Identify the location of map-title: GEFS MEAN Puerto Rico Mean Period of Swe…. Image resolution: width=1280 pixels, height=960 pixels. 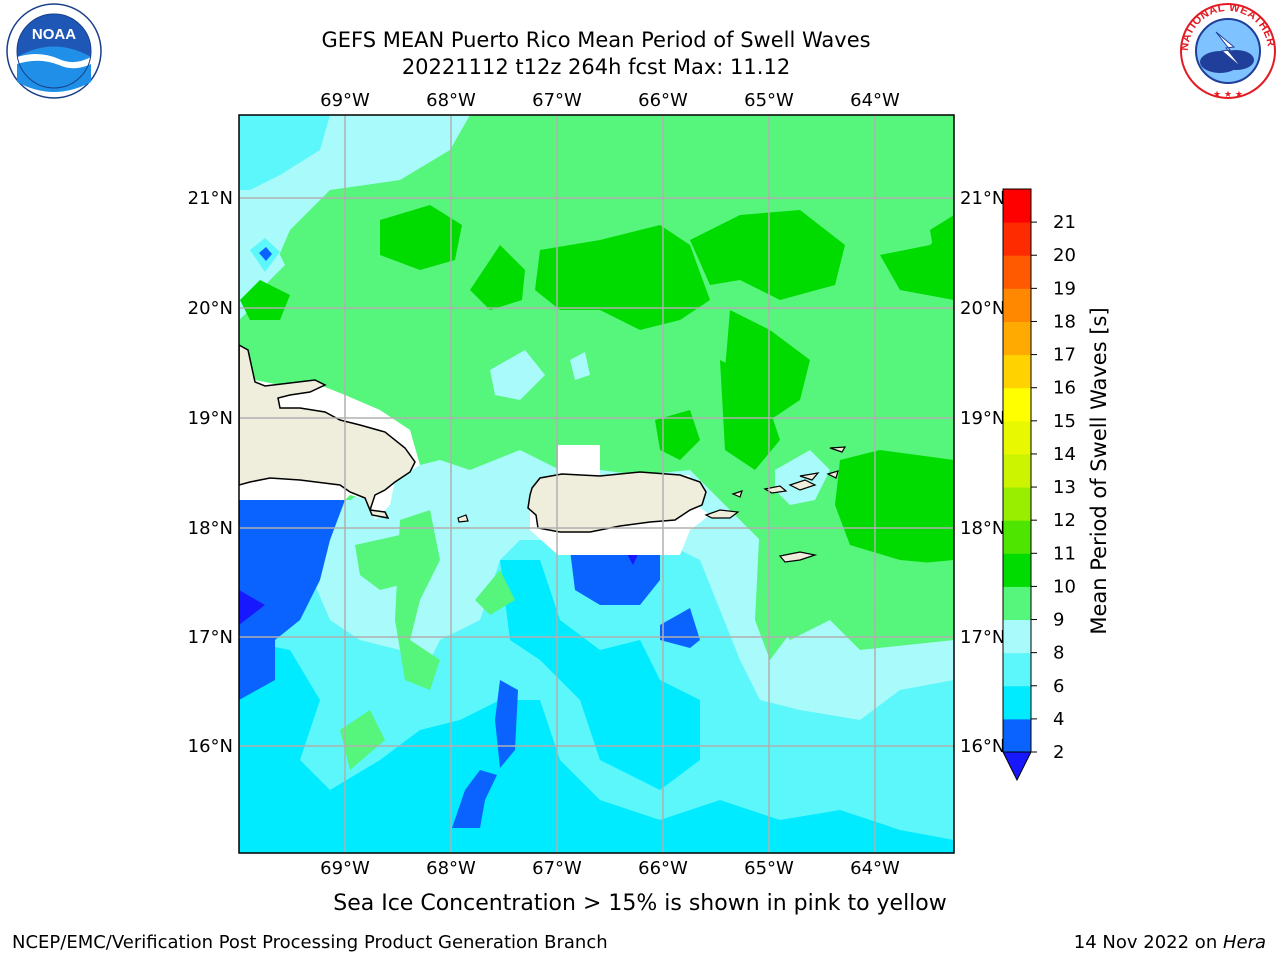
(596, 40).